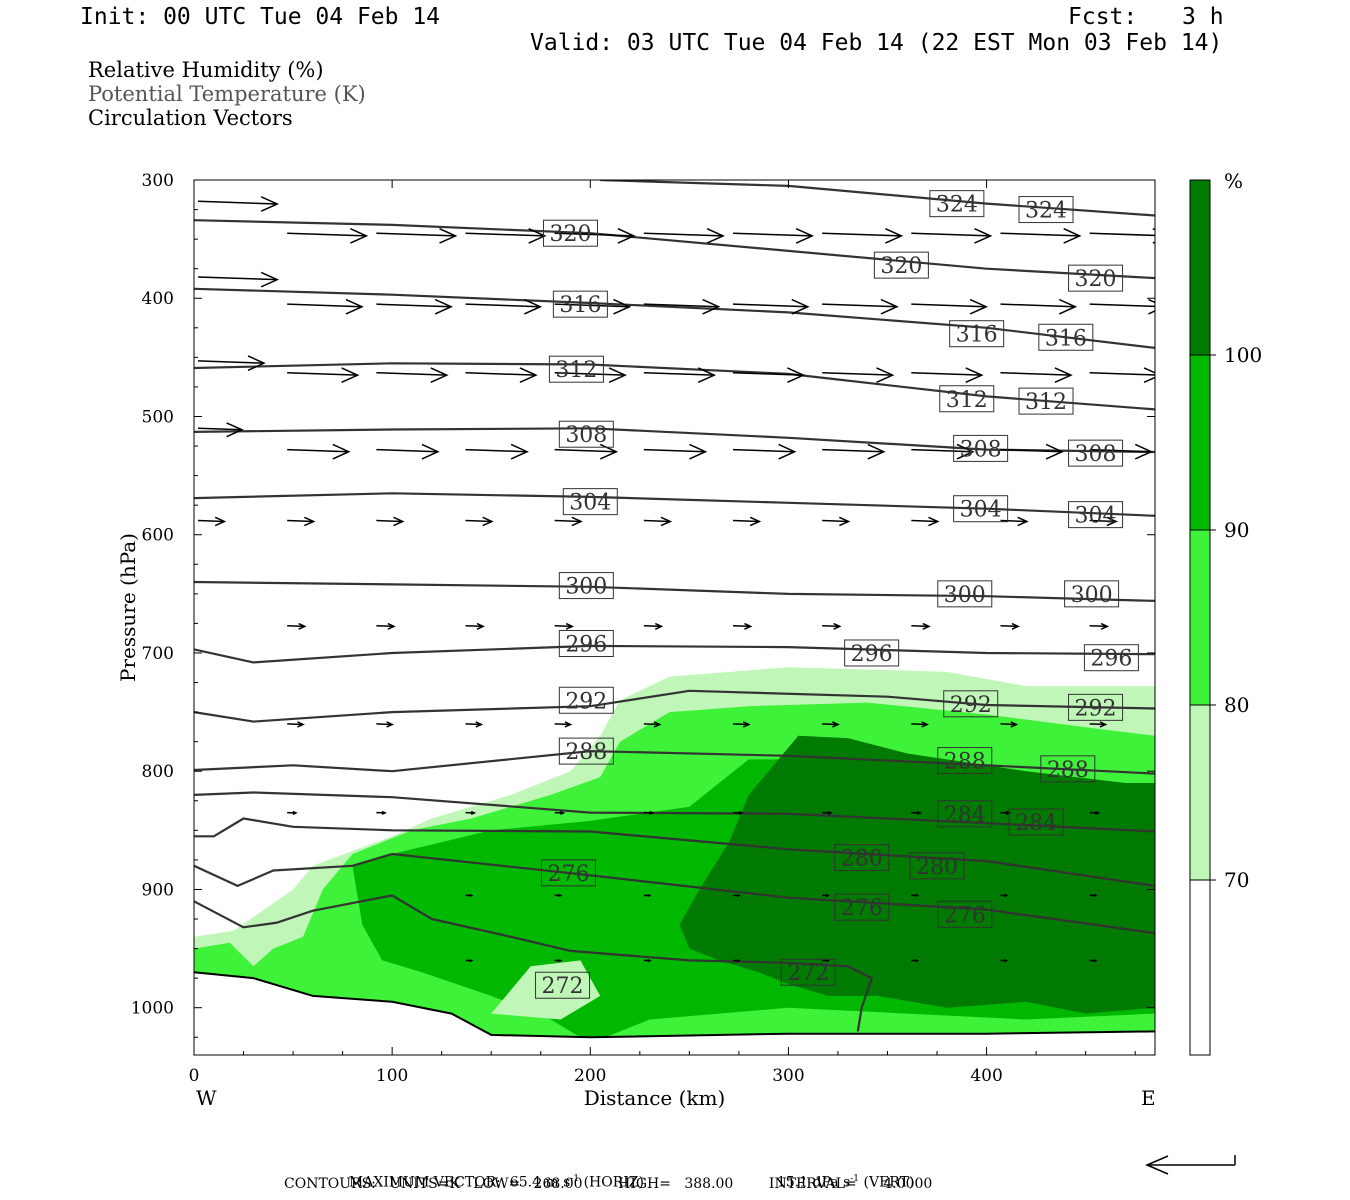 Image resolution: width=1350 pixels, height=1200 pixels. Describe the element at coordinates (158, 654) in the screenshot. I see `y-tick-label-700: 700` at that location.